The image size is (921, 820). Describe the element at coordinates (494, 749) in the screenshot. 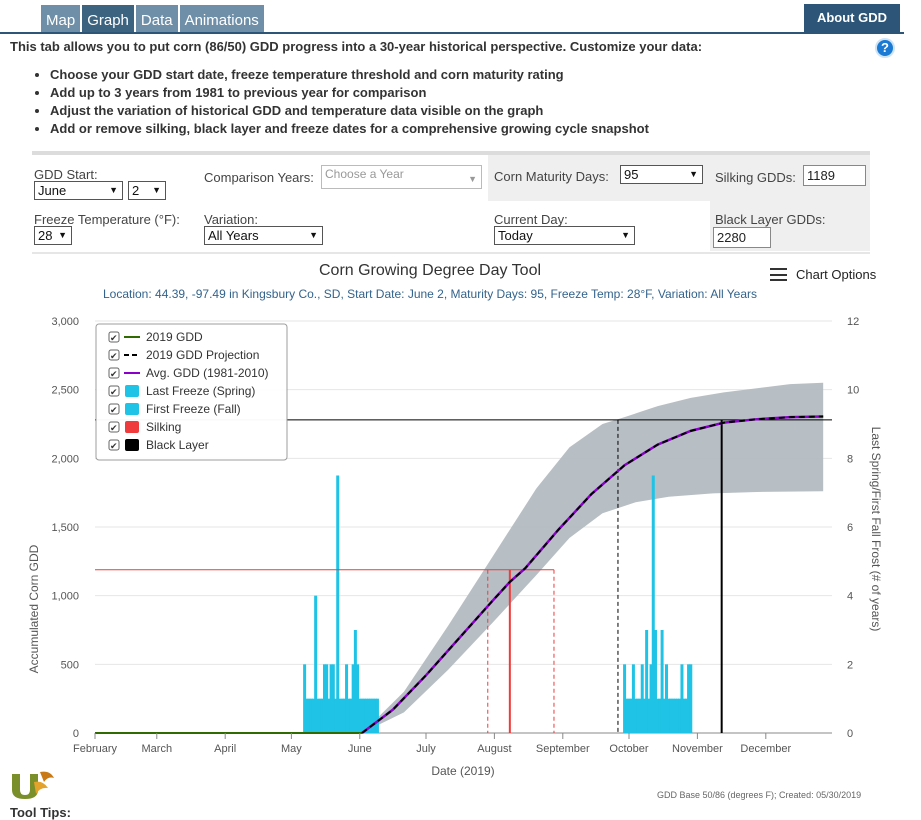

I see `x-tick-label: August` at that location.